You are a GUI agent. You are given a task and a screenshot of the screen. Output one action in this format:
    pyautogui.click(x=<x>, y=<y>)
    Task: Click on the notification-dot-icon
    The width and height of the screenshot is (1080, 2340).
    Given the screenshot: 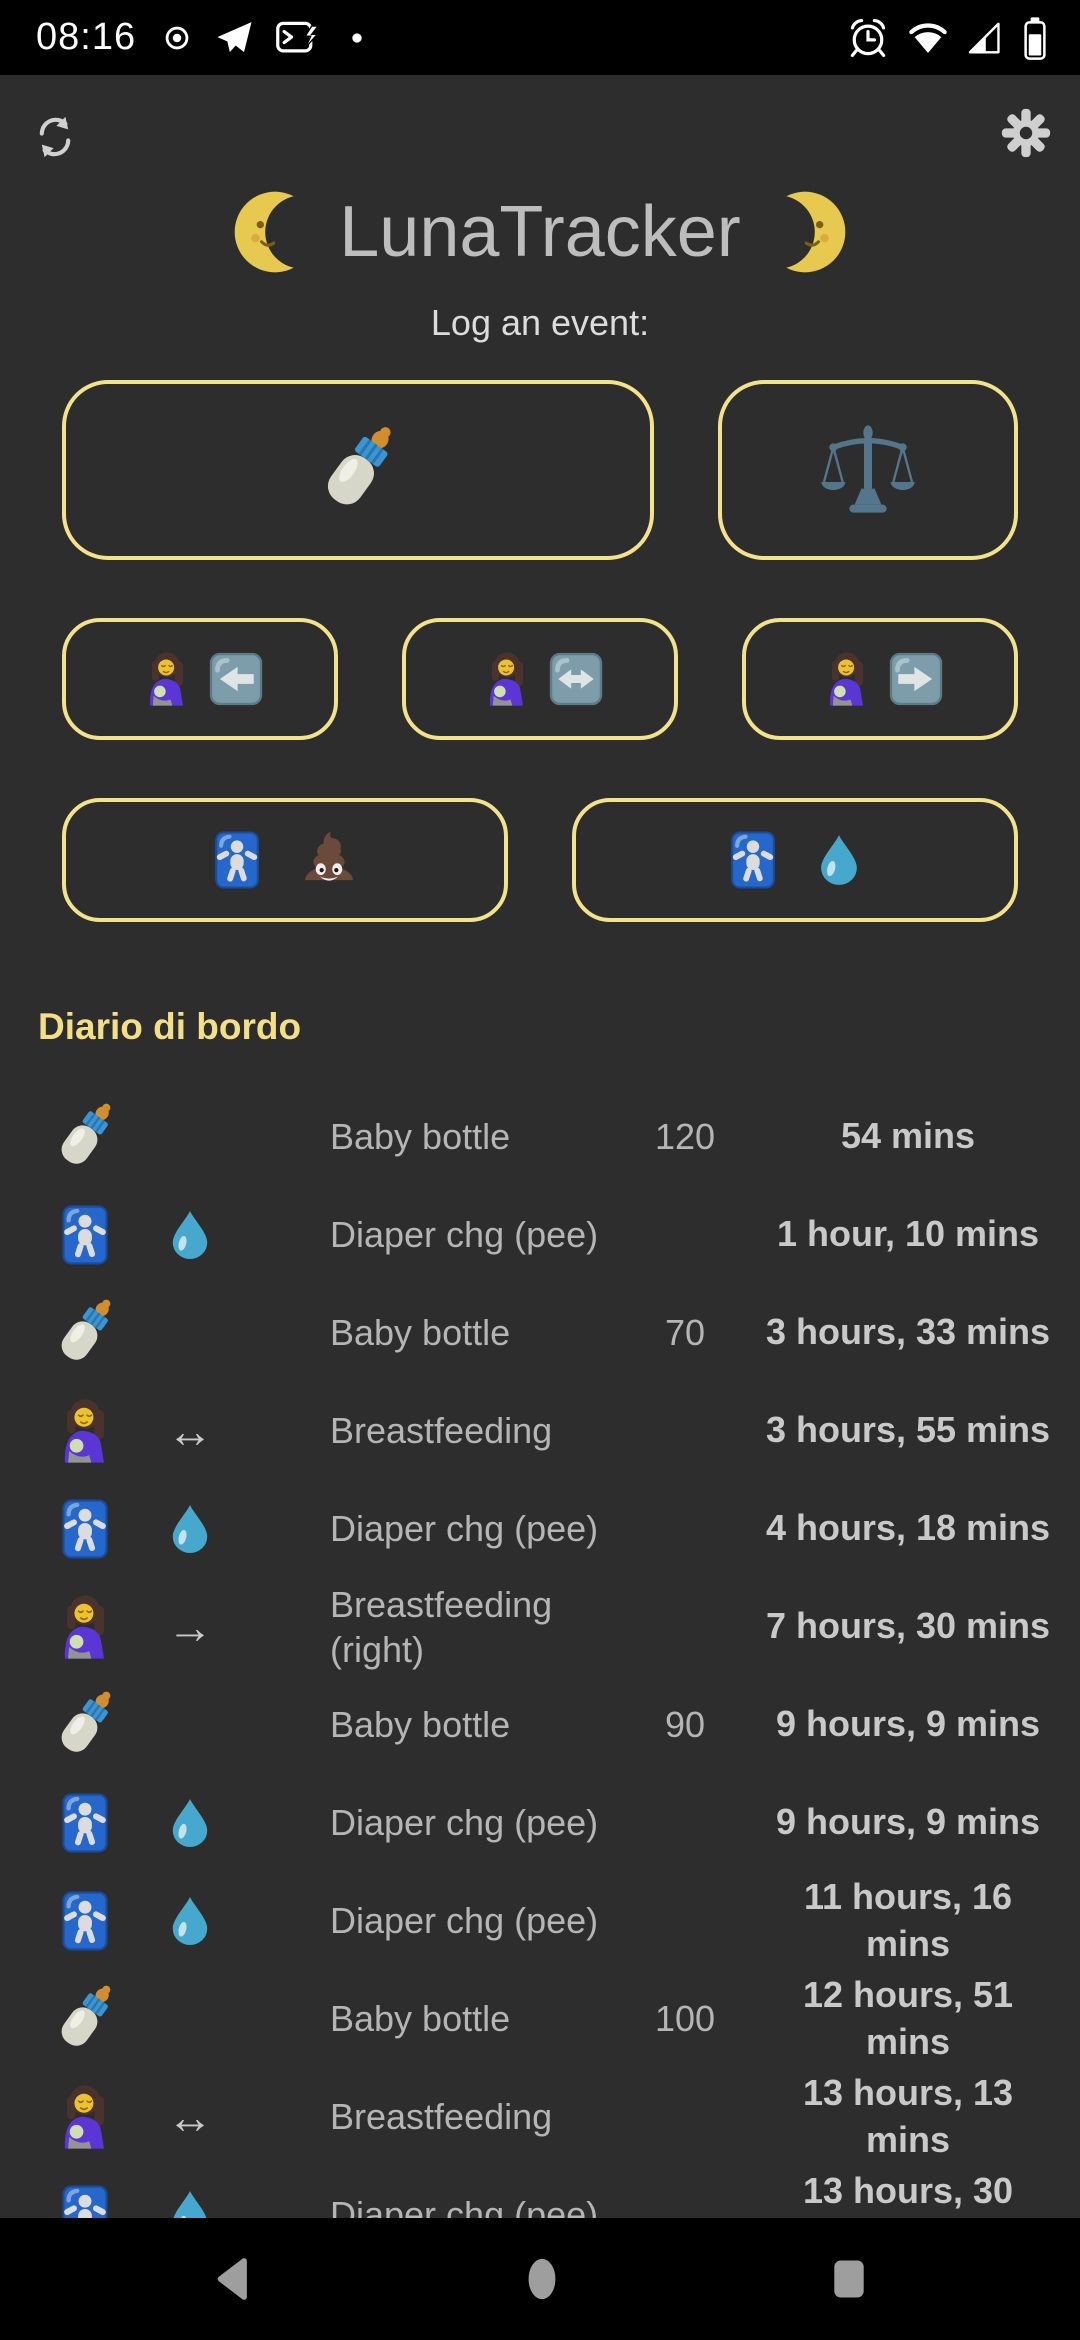 What is the action you would take?
    pyautogui.click(x=357, y=38)
    